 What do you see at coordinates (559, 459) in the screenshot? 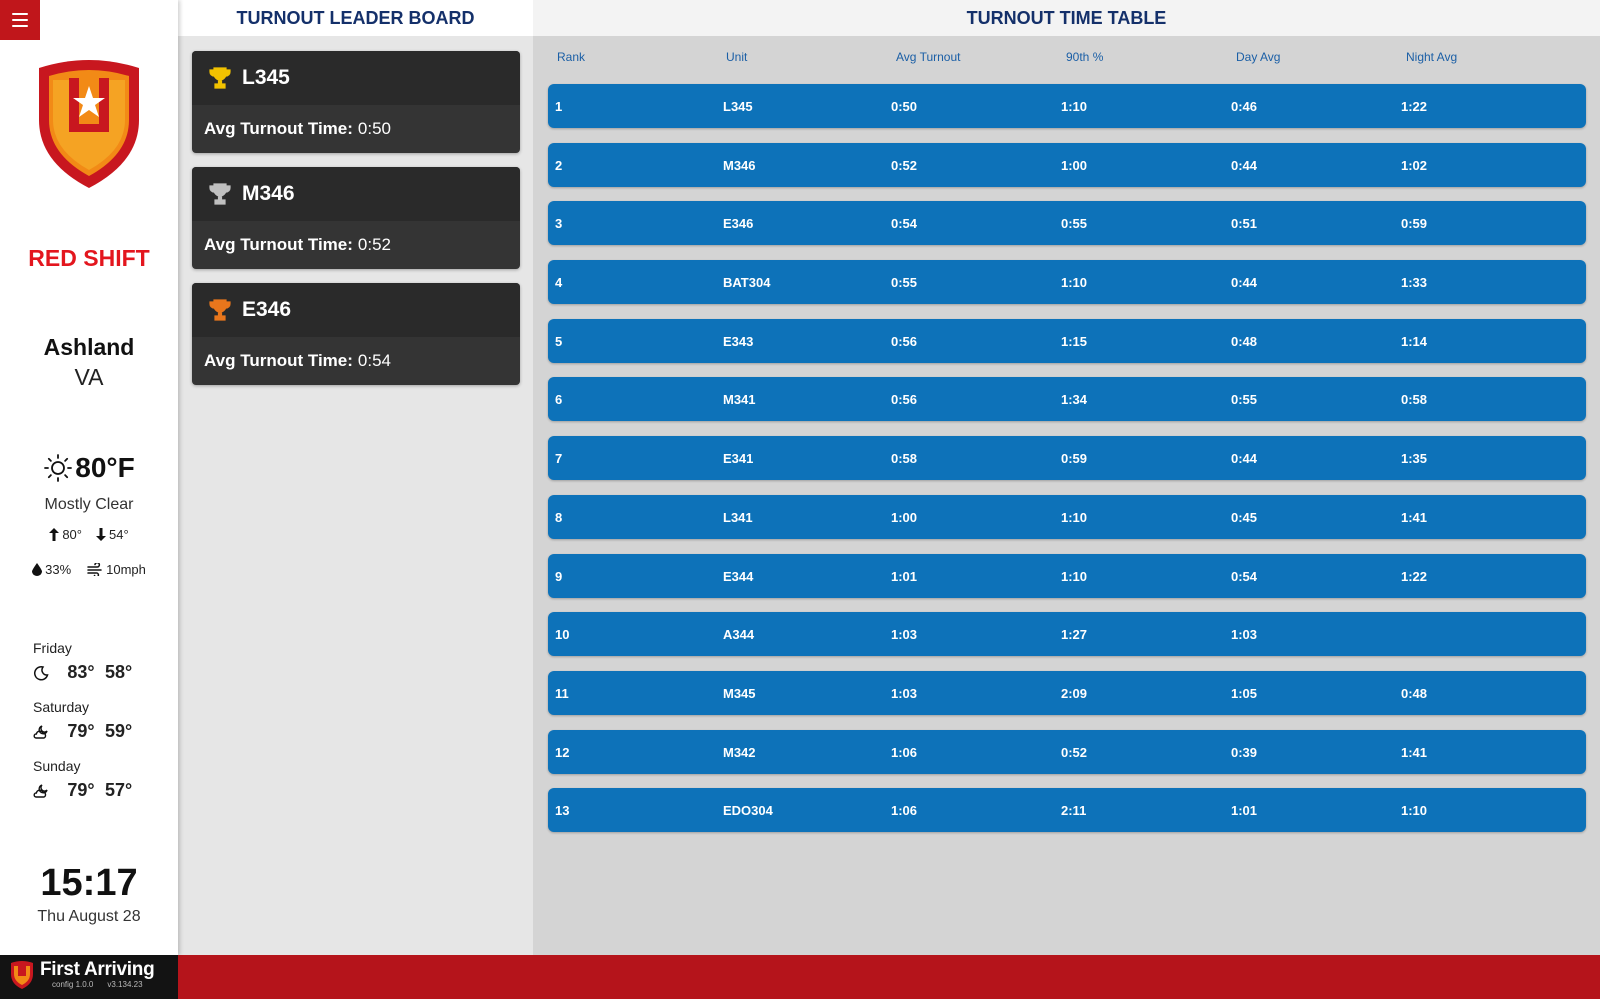
I see `cell-rank: 7` at bounding box center [559, 459].